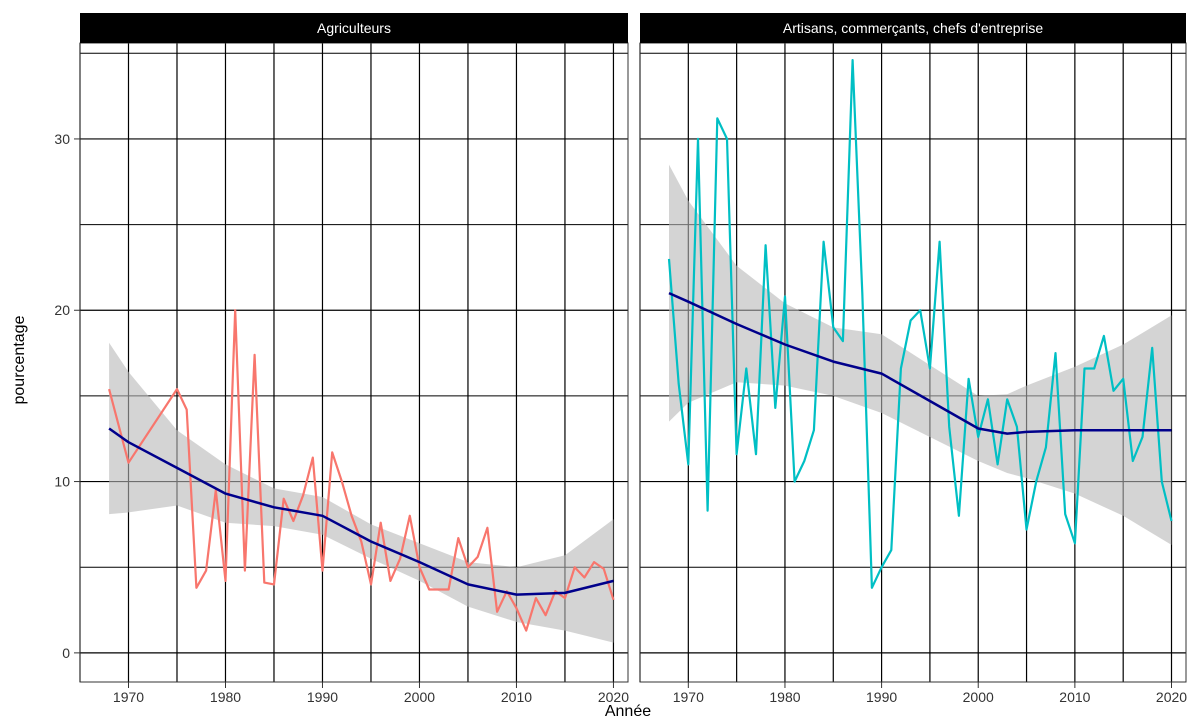 This screenshot has height=722, width=1192. I want to click on x-axis-title: Année, so click(628, 711).